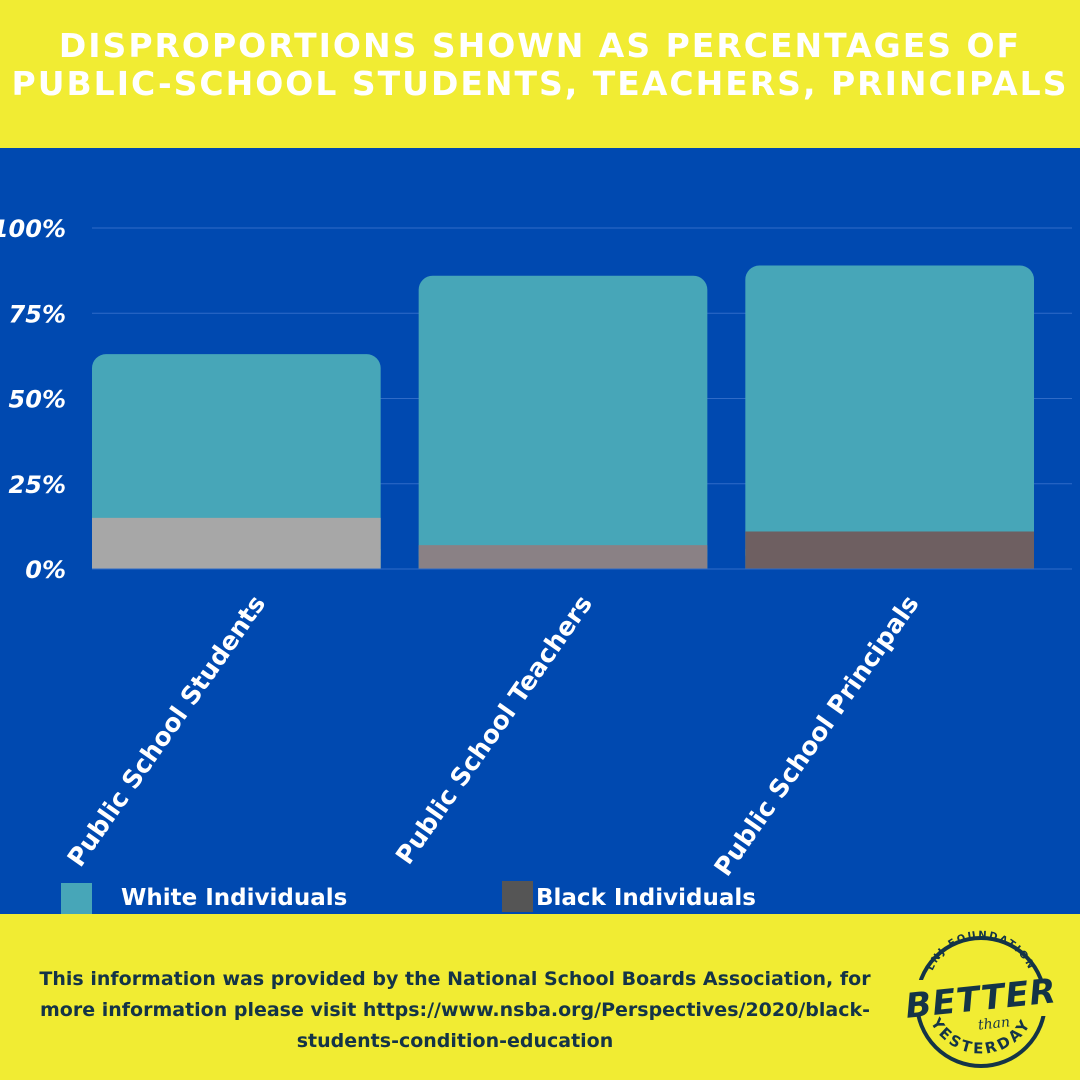 The image size is (1080, 1080). What do you see at coordinates (167, 731) in the screenshot?
I see `x-category-label: Public School Students` at bounding box center [167, 731].